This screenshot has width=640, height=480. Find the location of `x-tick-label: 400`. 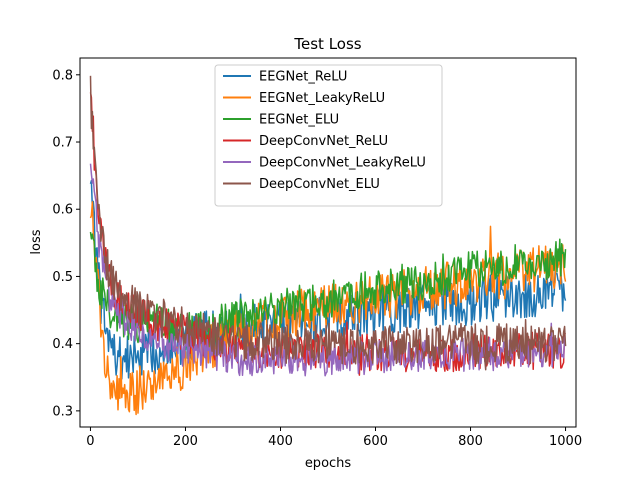

x-tick-label: 400 is located at coordinates (280, 441).